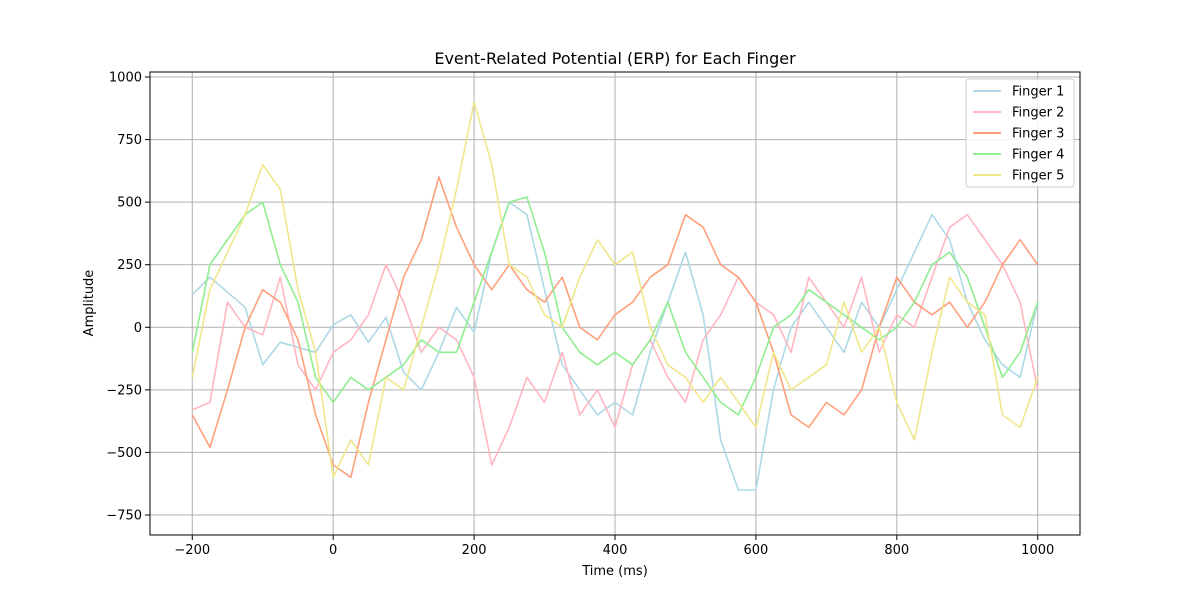 The image size is (1200, 600). What do you see at coordinates (138, 328) in the screenshot?
I see `y-tick-label: 0` at bounding box center [138, 328].